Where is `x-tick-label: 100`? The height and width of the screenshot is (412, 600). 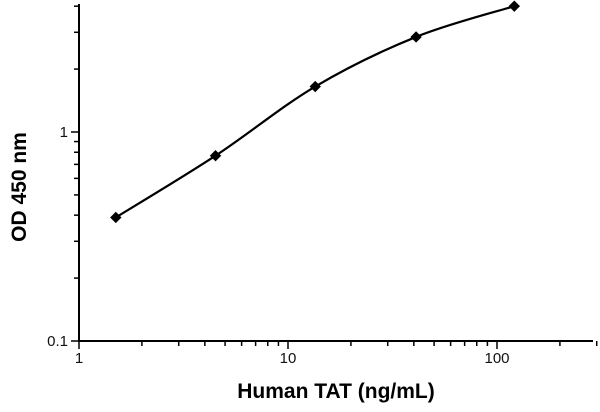
x-tick-label: 100 is located at coordinates (496, 358).